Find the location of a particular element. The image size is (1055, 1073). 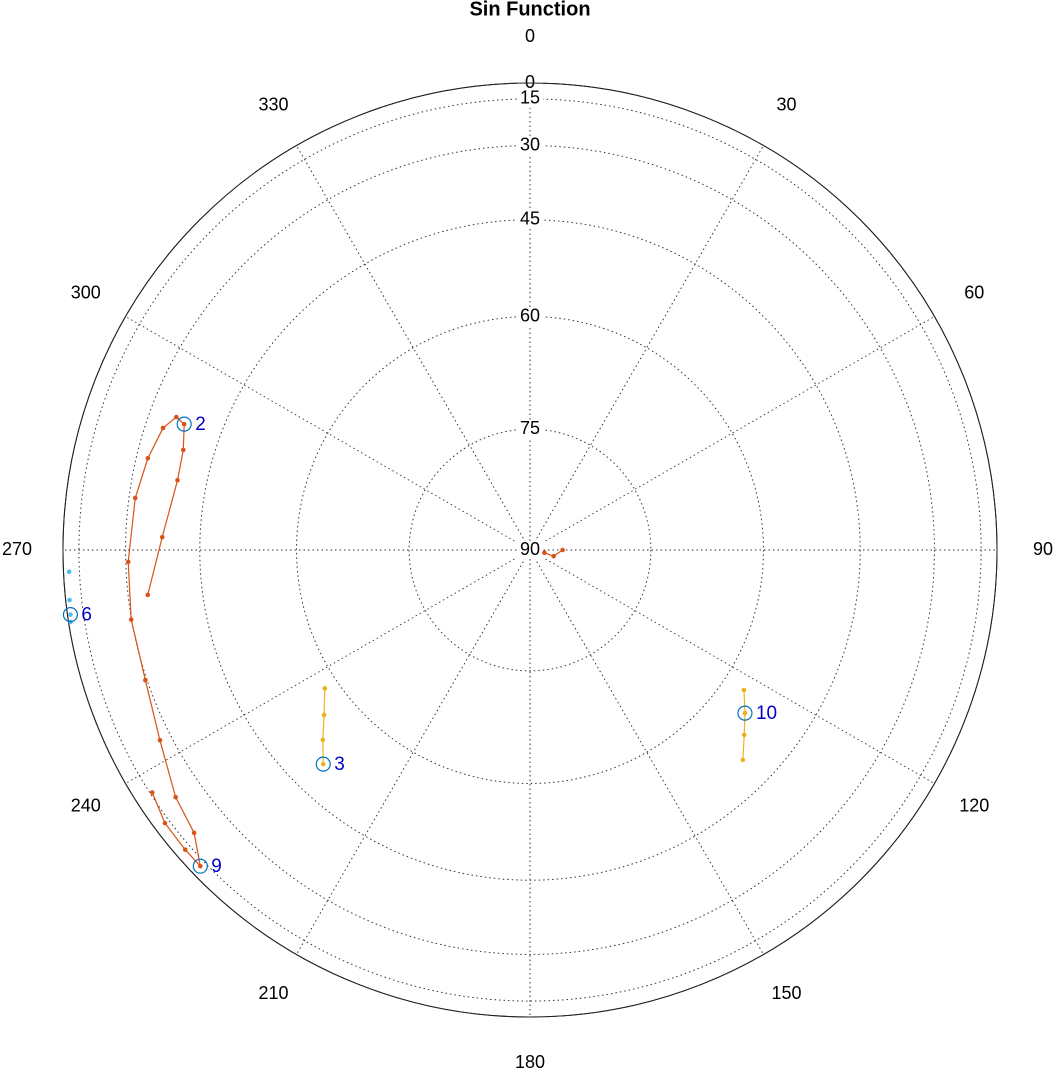

r-tick-label: 75 is located at coordinates (530, 428).